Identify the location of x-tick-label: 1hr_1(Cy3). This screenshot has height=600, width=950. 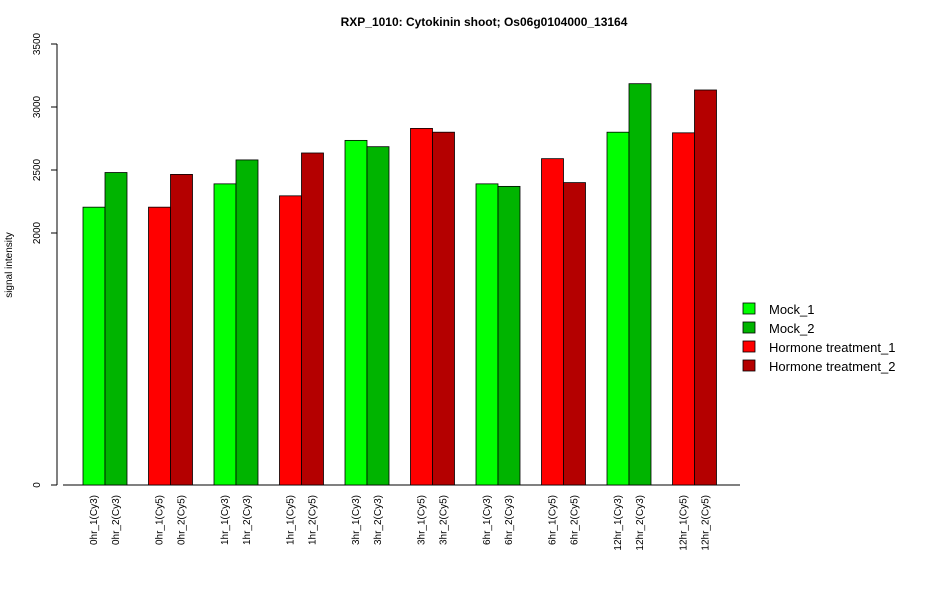
(225, 520).